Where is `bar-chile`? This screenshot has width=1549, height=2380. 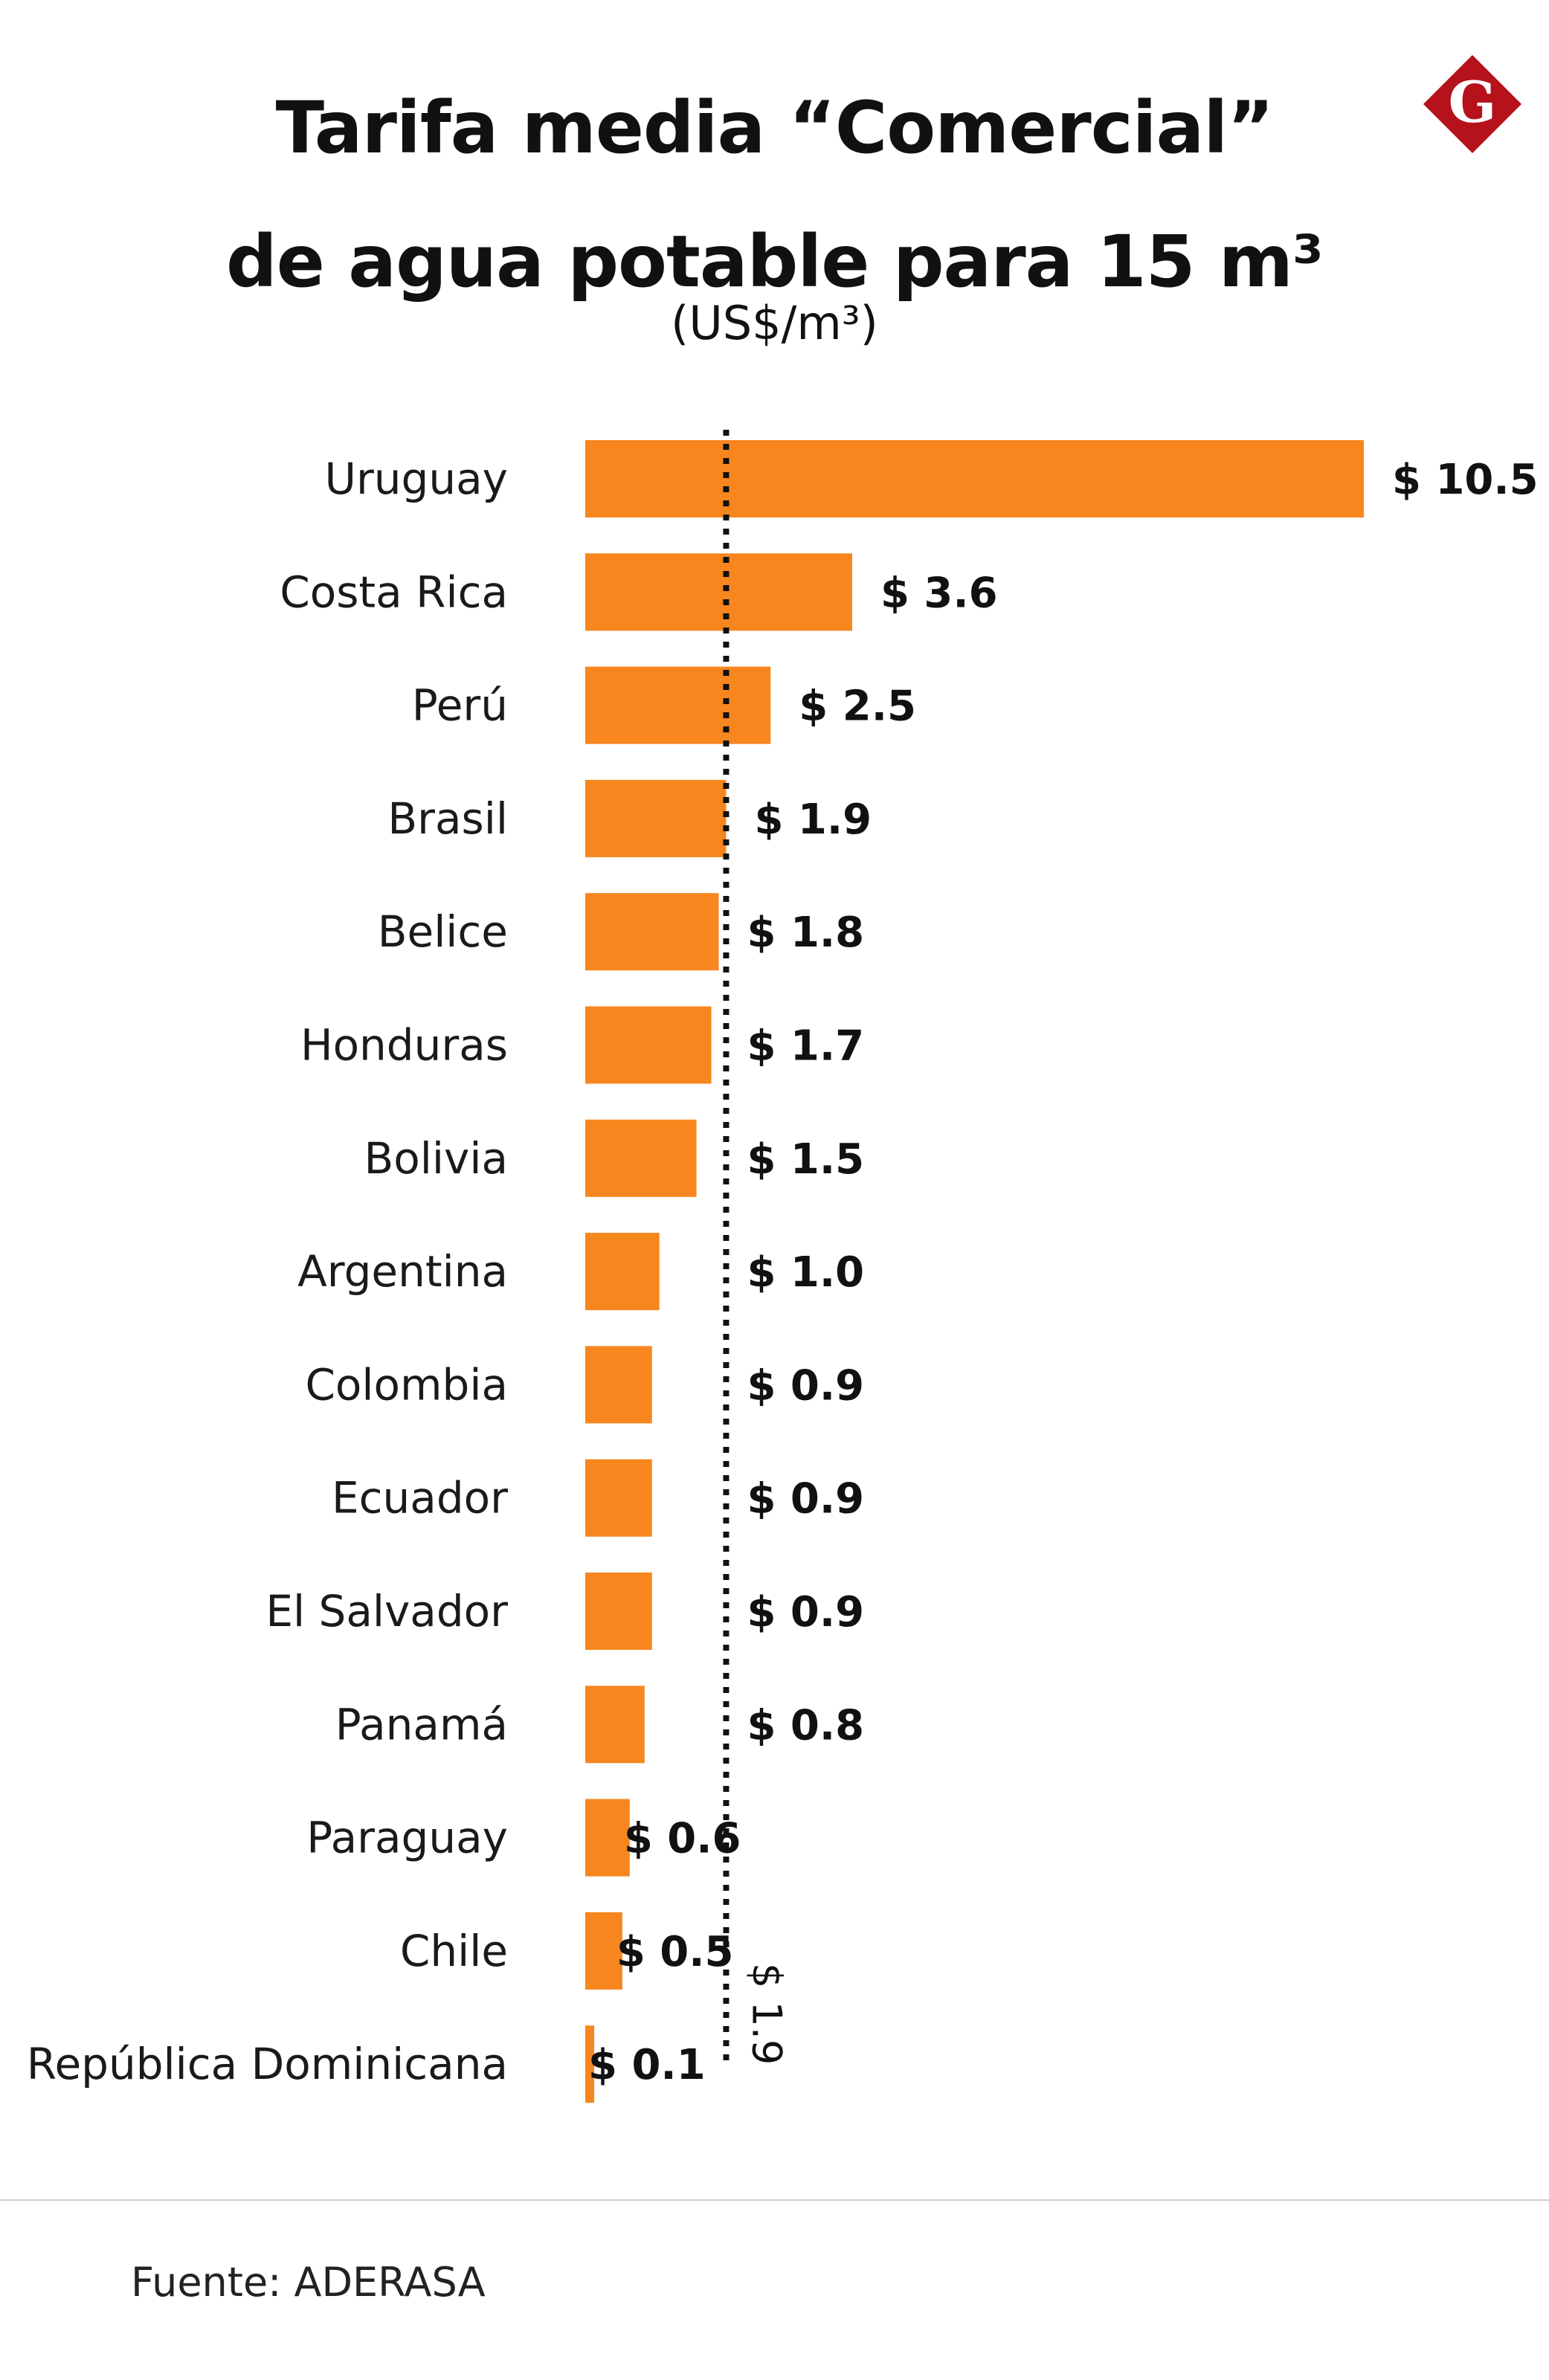 bar-chile is located at coordinates (603, 1951).